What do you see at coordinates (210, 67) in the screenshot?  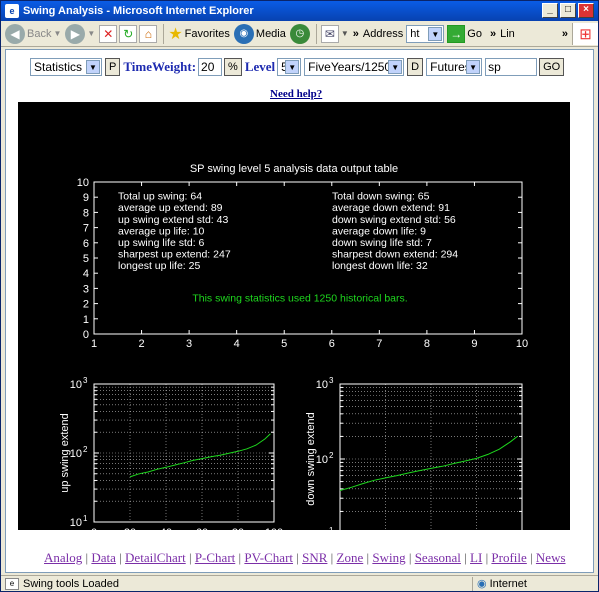 I see `time-weight-input: 20` at bounding box center [210, 67].